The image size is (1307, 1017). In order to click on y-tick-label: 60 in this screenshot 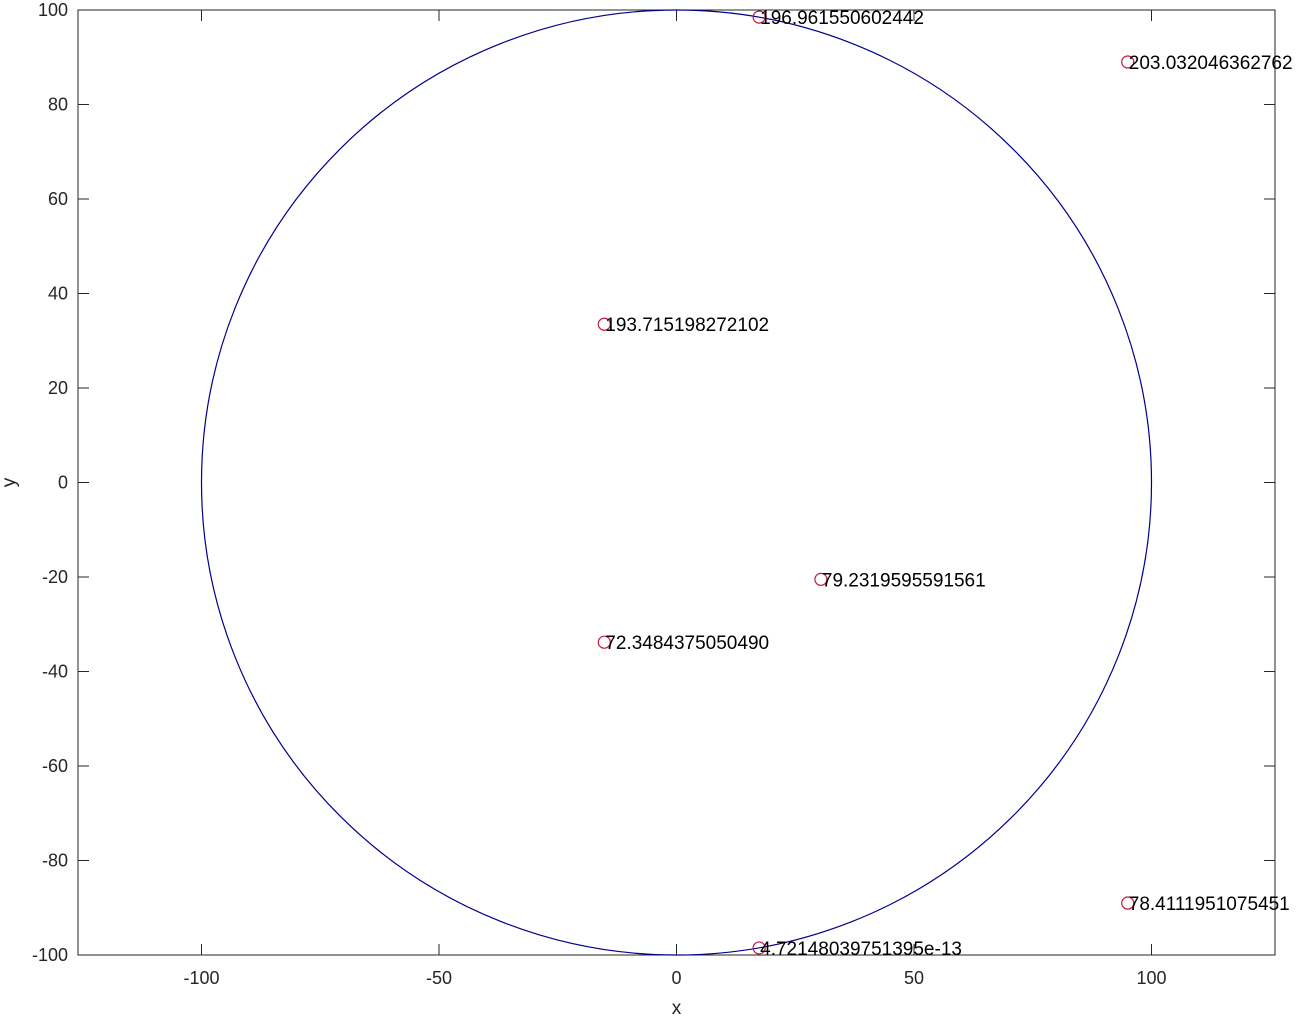, I will do `click(58, 199)`.